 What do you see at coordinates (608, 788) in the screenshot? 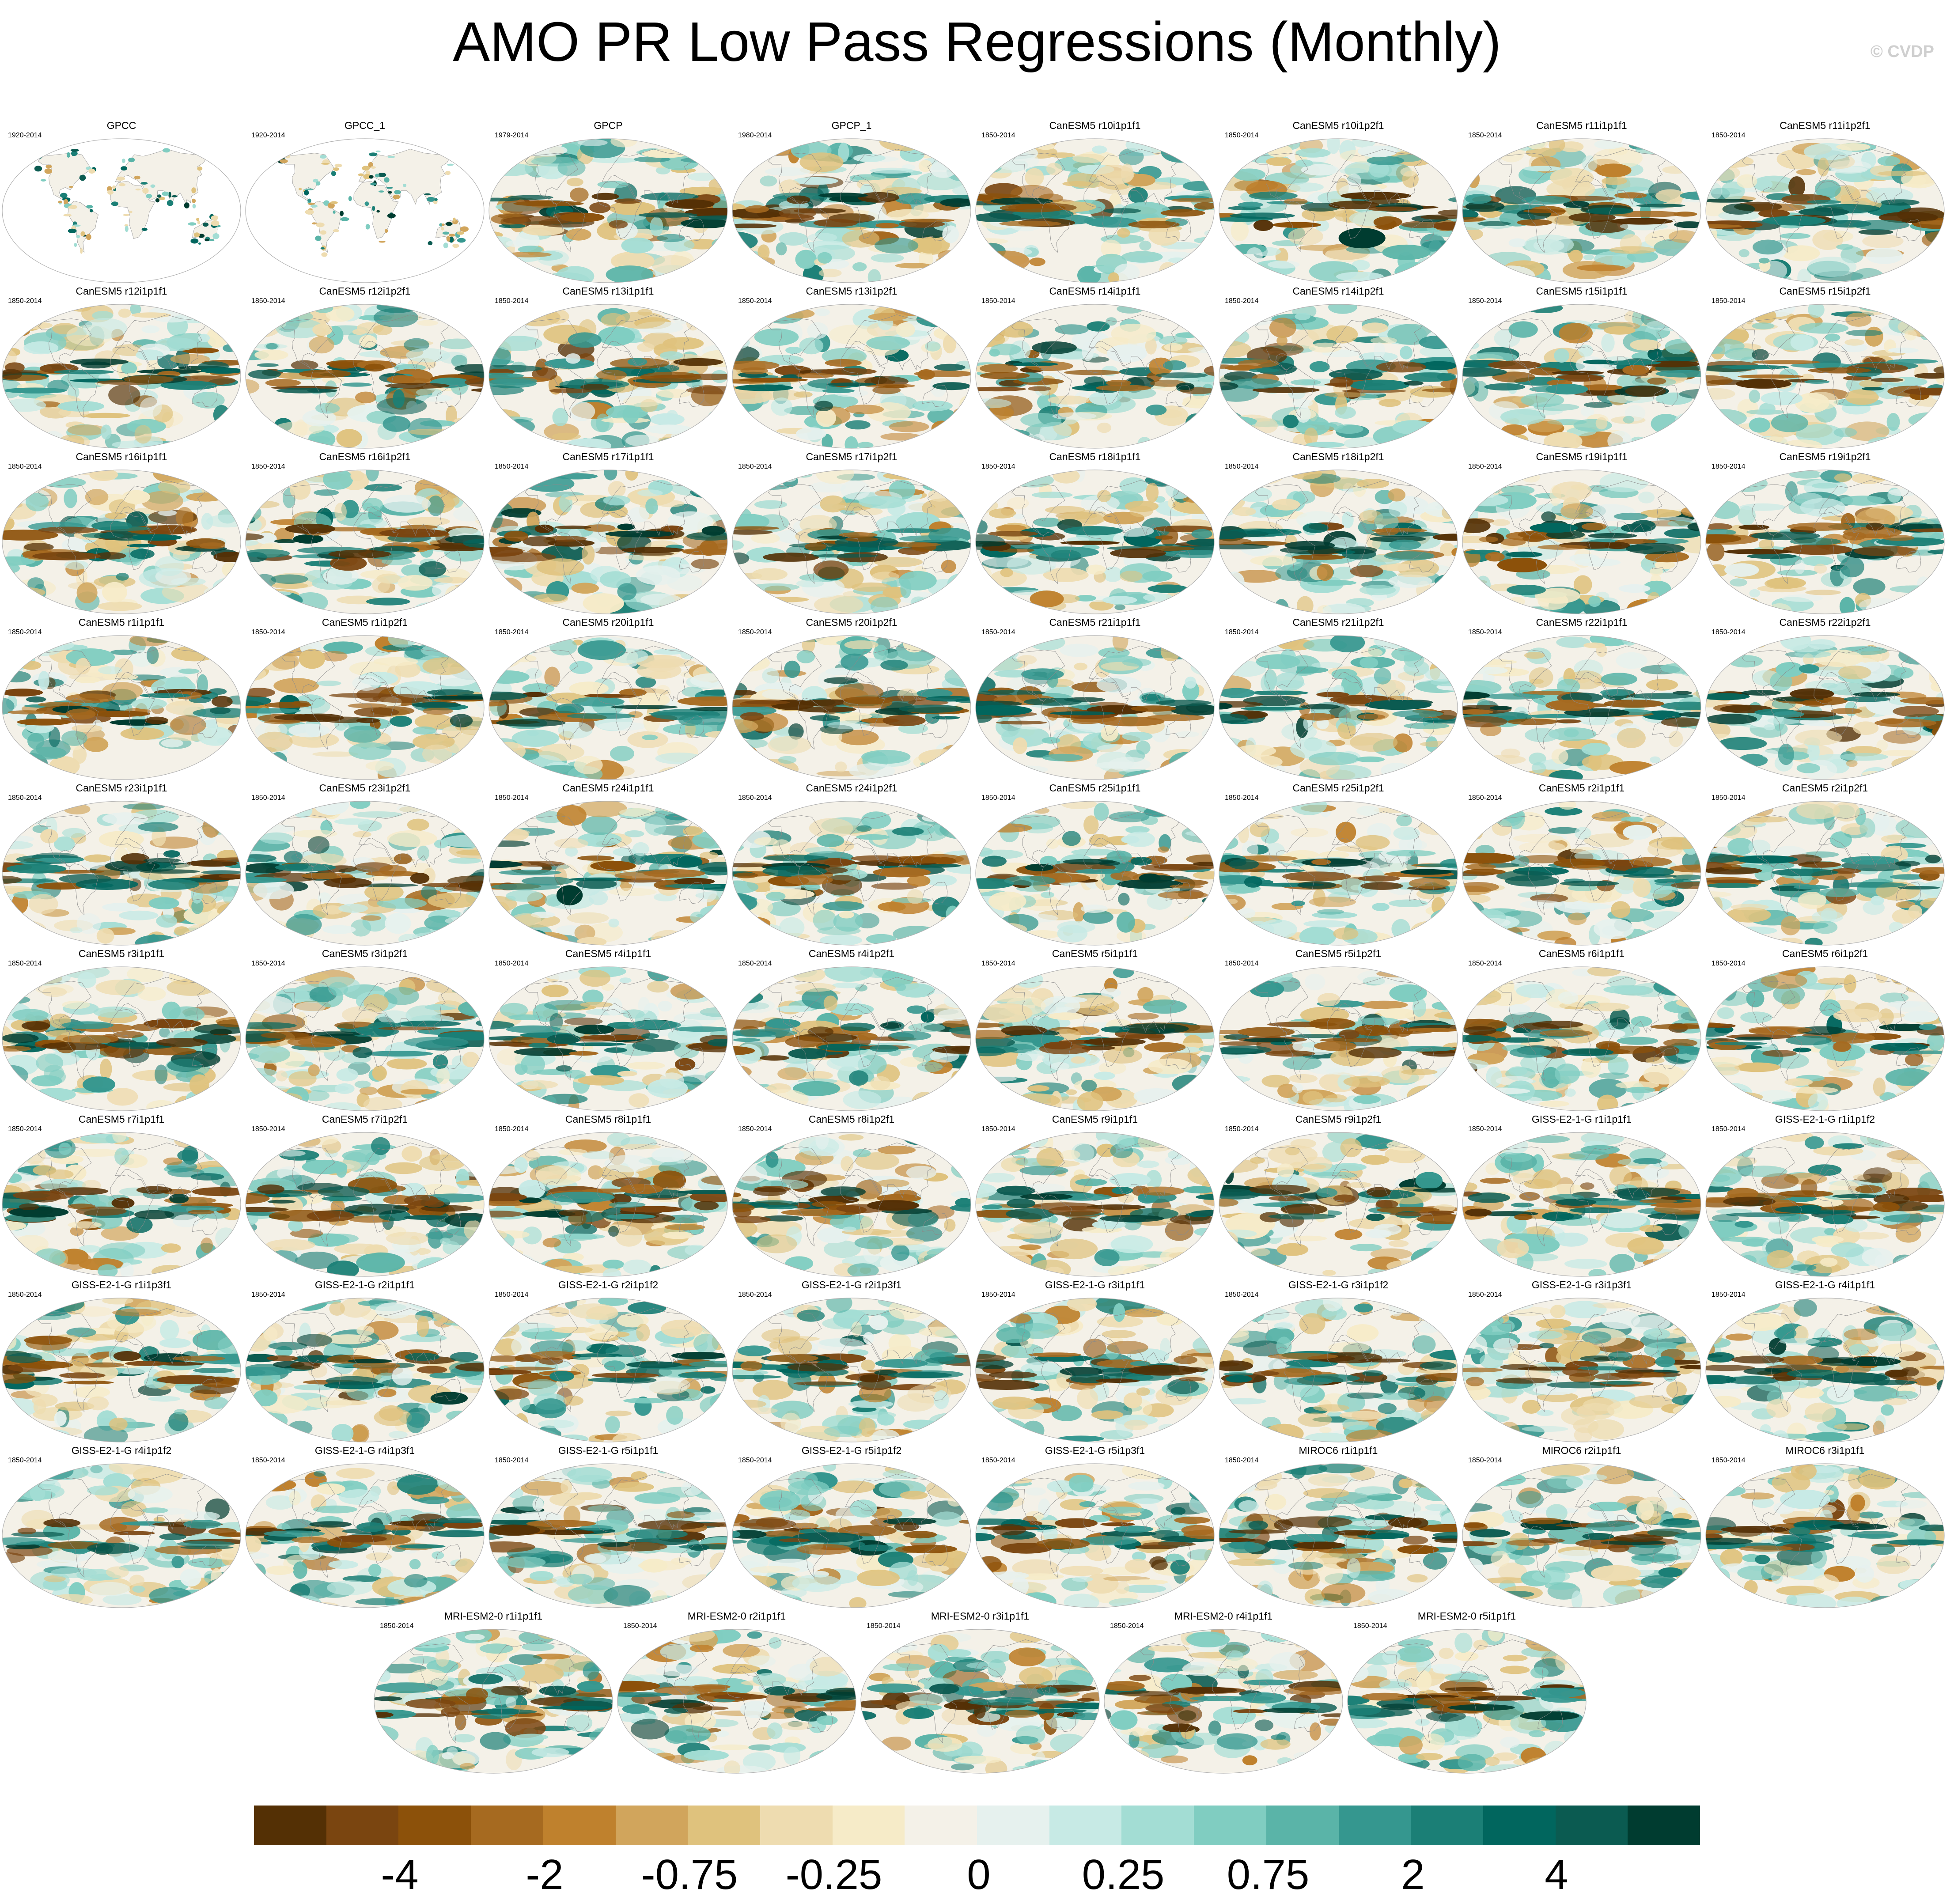
I see `panel-title: CanESM5 r24i1p1f1` at bounding box center [608, 788].